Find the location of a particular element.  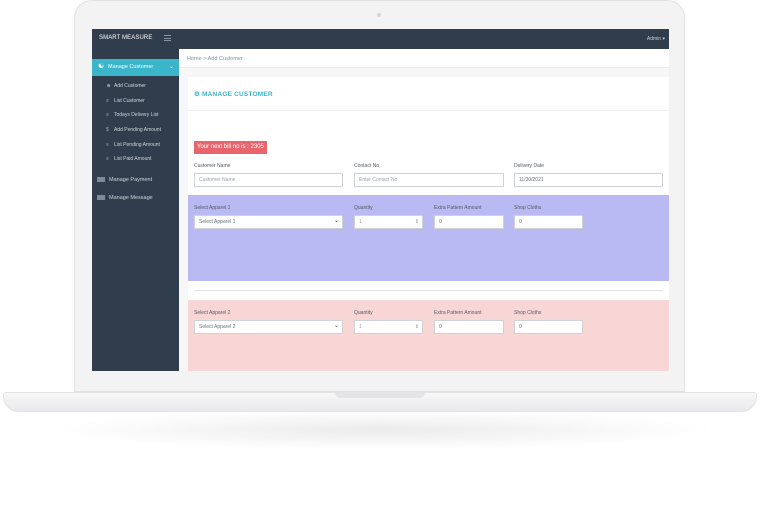

menu-toggle-icon is located at coordinates (167, 38).